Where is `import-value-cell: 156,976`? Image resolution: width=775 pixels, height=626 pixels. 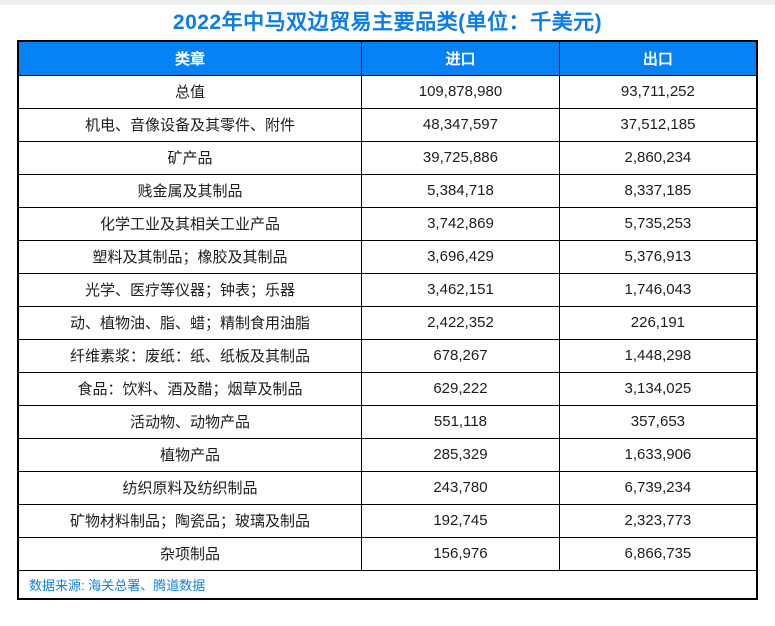 import-value-cell: 156,976 is located at coordinates (460, 553).